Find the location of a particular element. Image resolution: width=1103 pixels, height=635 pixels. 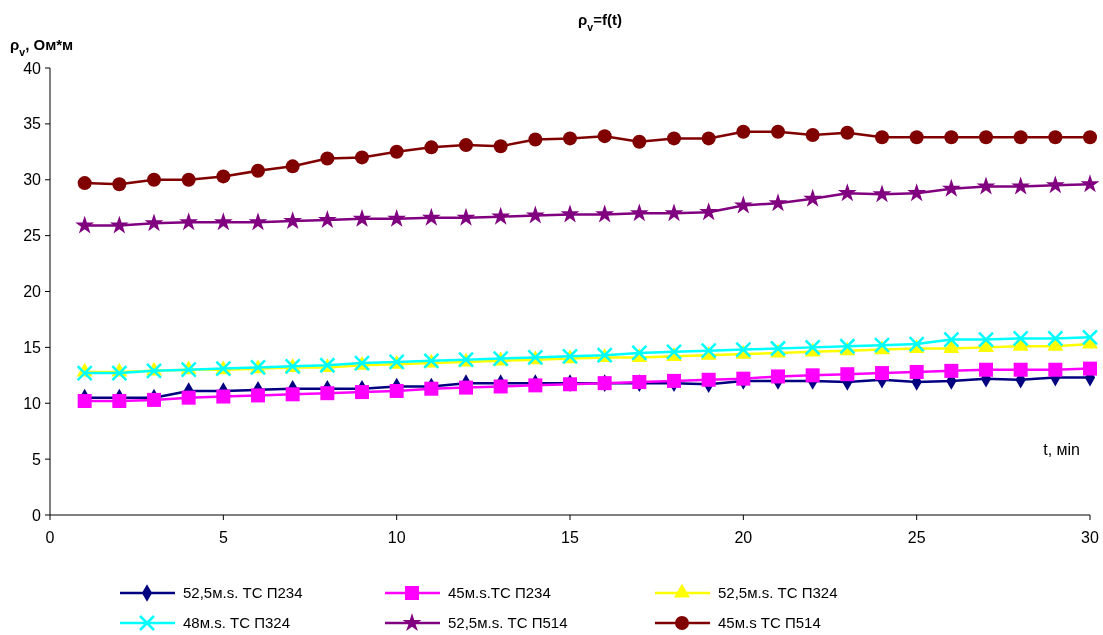

legend-label: 52,5м.s. ТС П324 is located at coordinates (778, 593).